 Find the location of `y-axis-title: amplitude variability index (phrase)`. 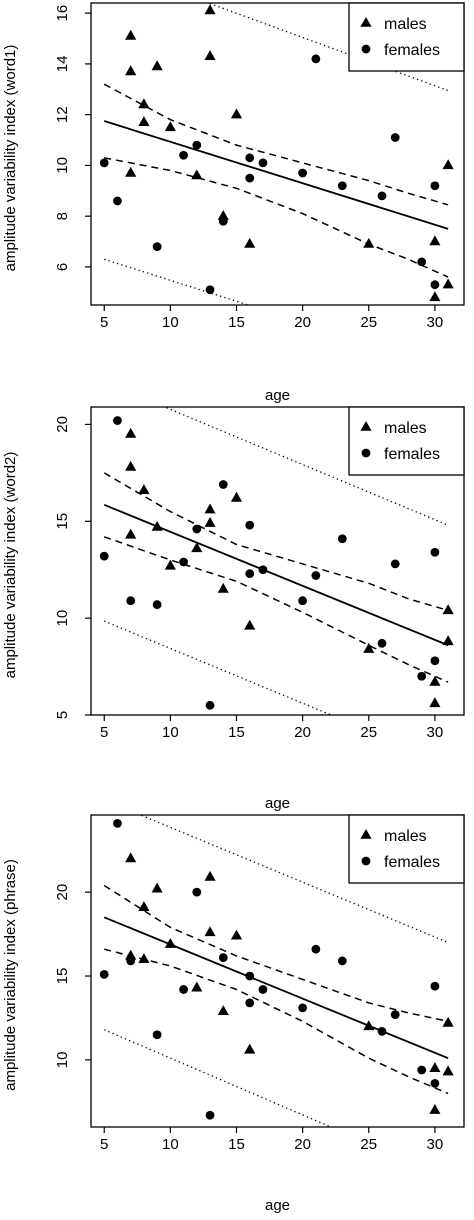

y-axis-title: amplitude variability index (phrase) is located at coordinates (10, 975).